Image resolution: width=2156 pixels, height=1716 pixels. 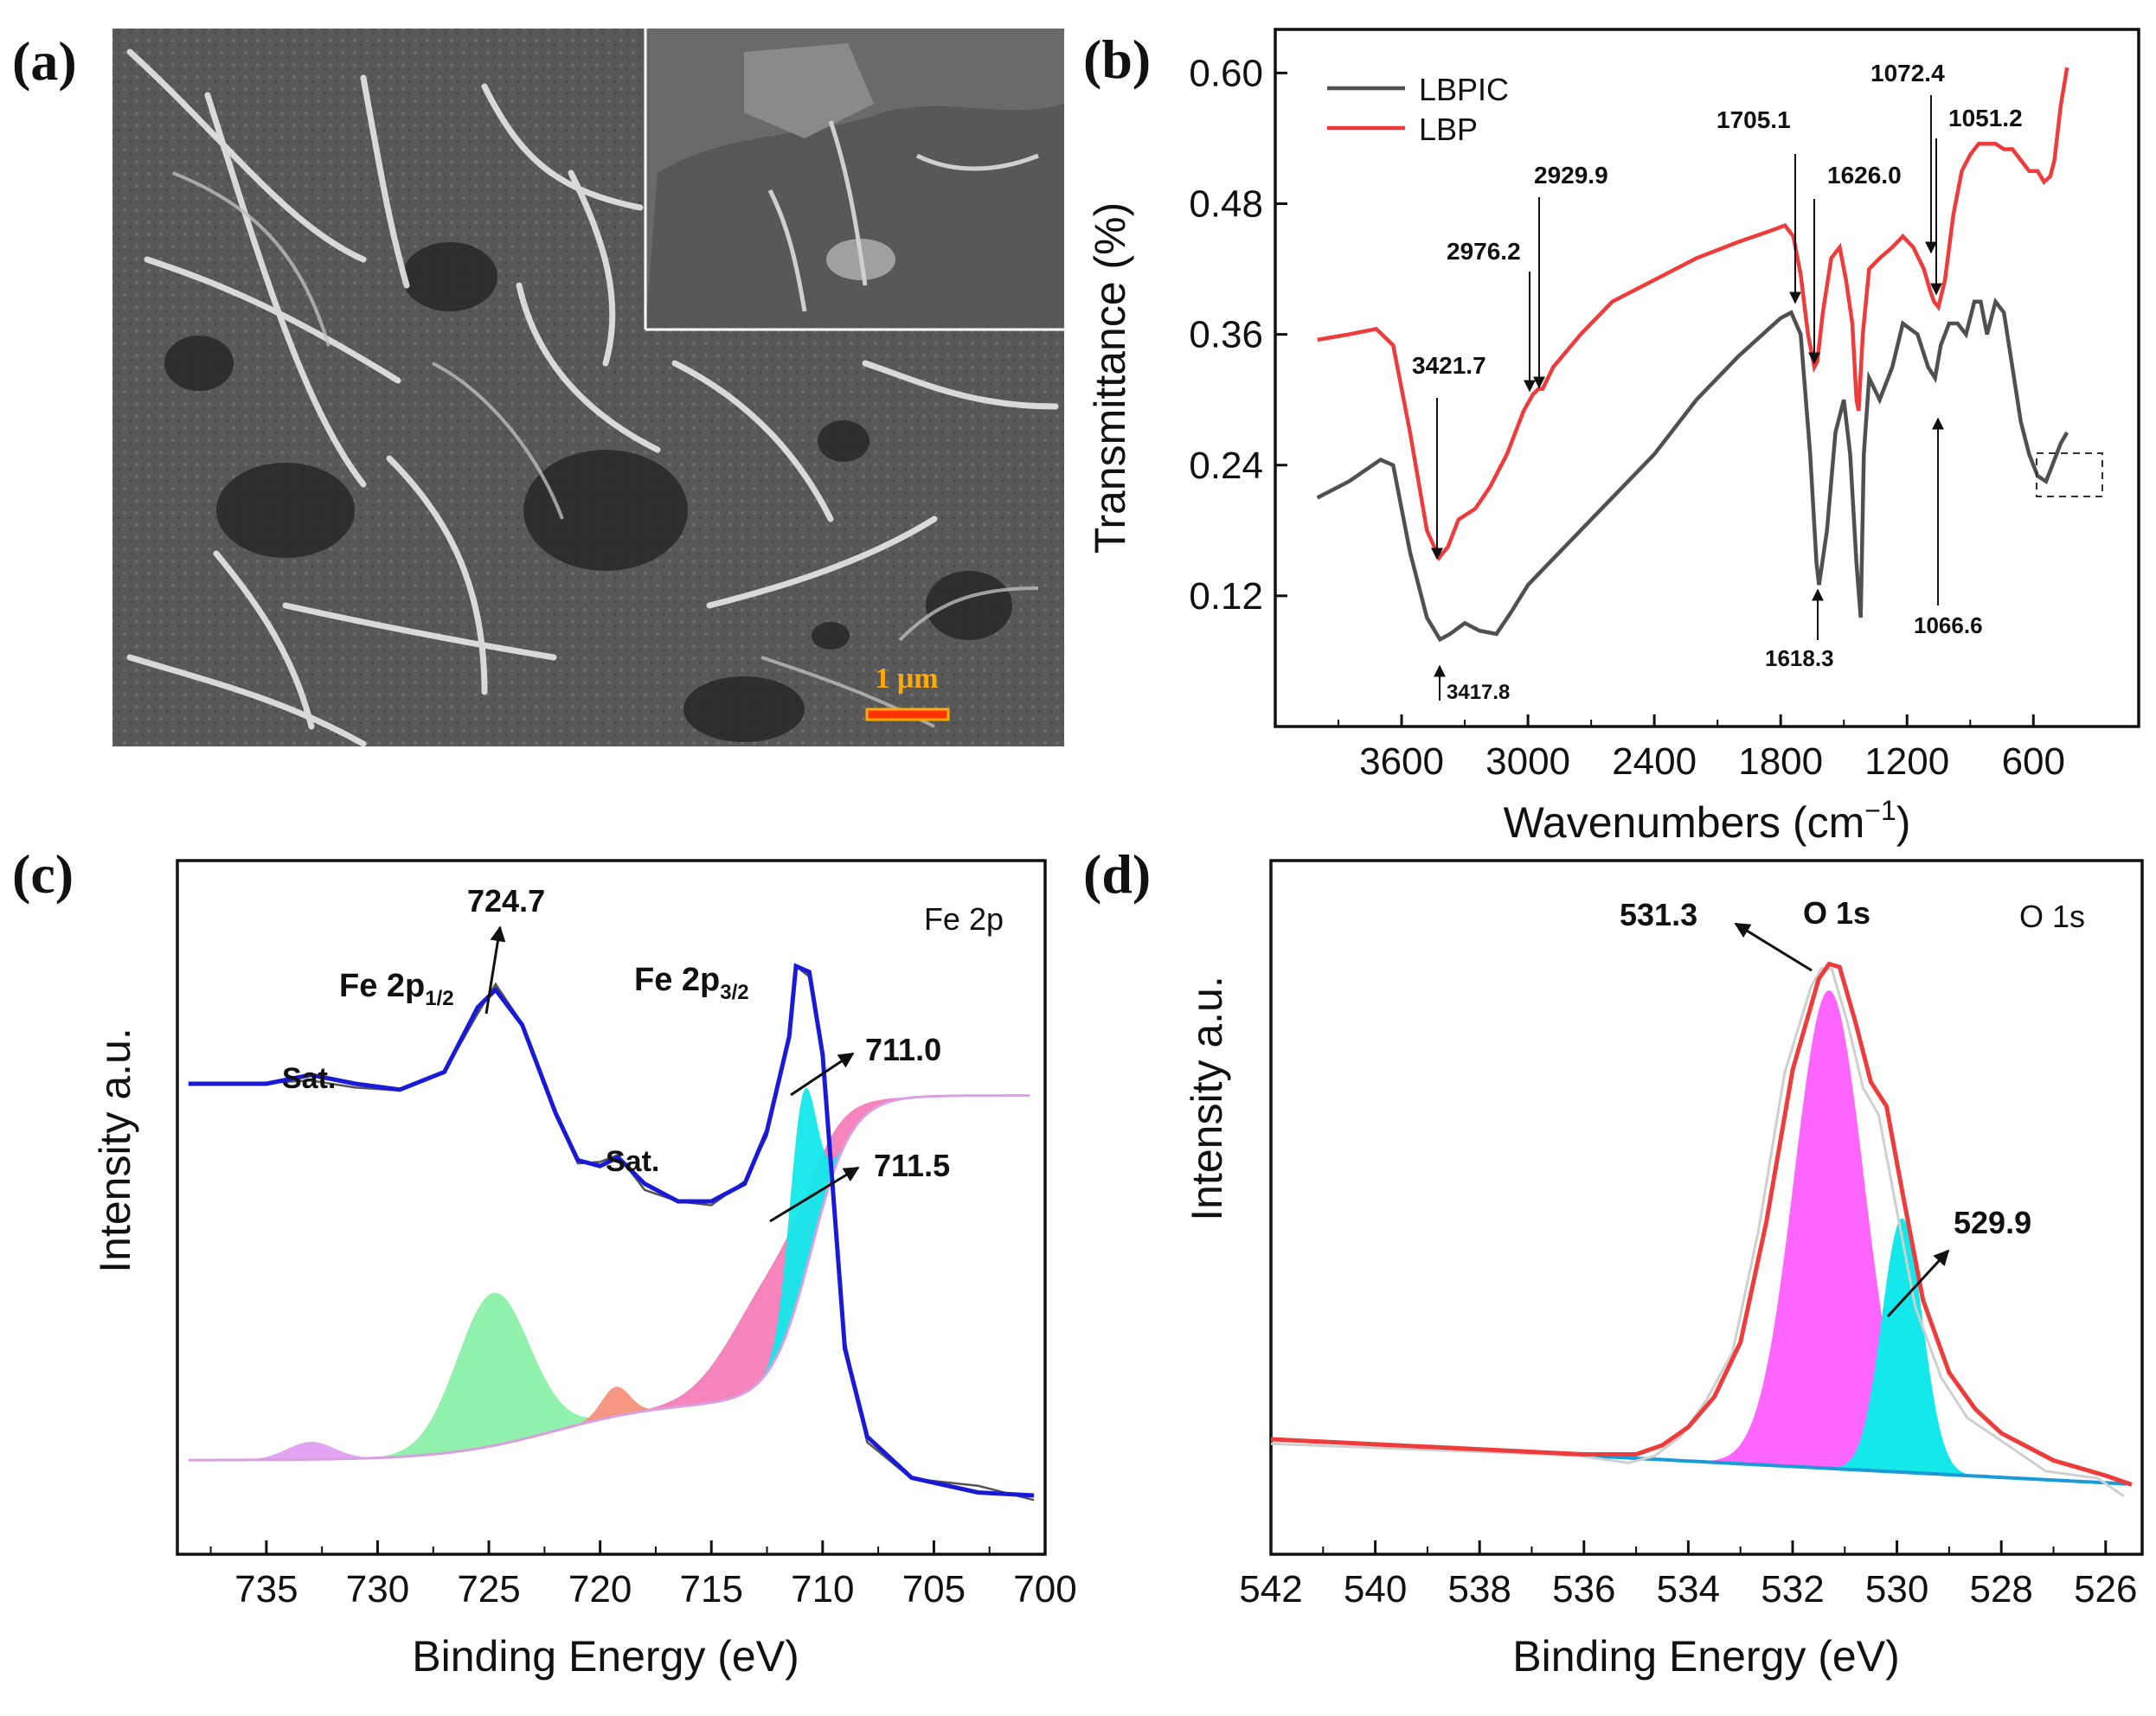 What do you see at coordinates (1654, 761) in the screenshot?
I see `x-tick-label-b: 2400` at bounding box center [1654, 761].